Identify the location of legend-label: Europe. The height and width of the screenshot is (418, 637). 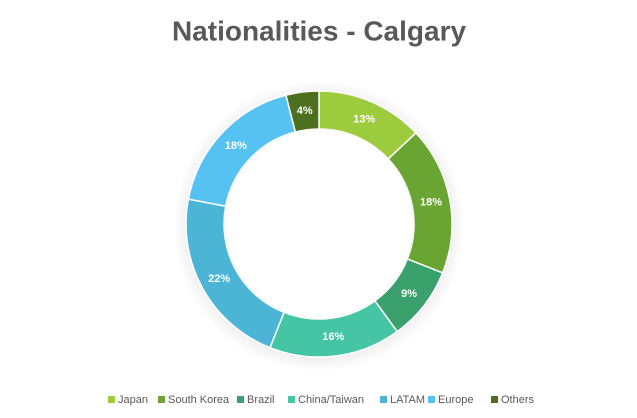
(455, 400).